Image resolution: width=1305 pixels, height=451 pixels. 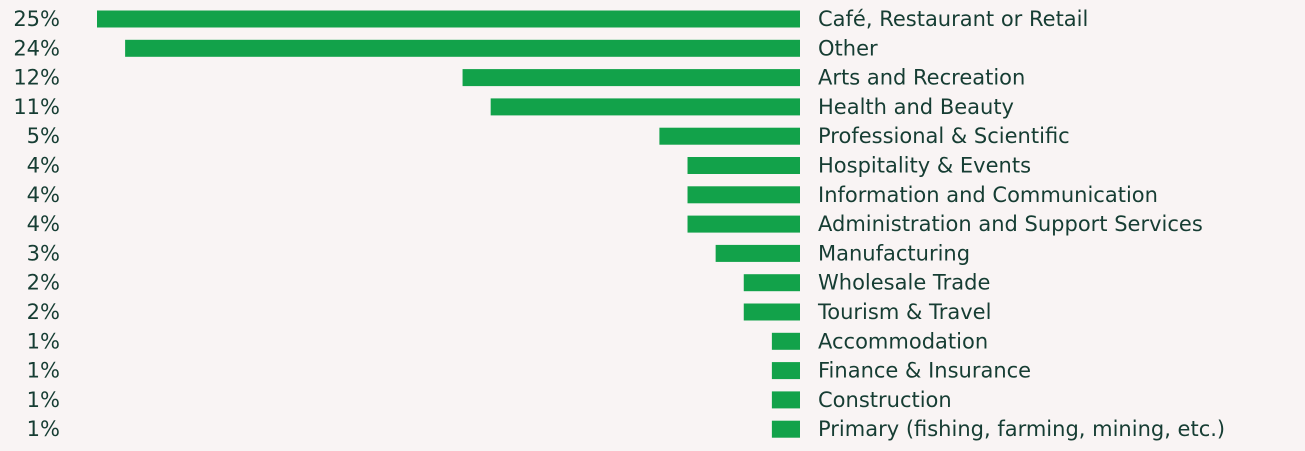 I want to click on category-label: Finance & Insurance, so click(x=924, y=371).